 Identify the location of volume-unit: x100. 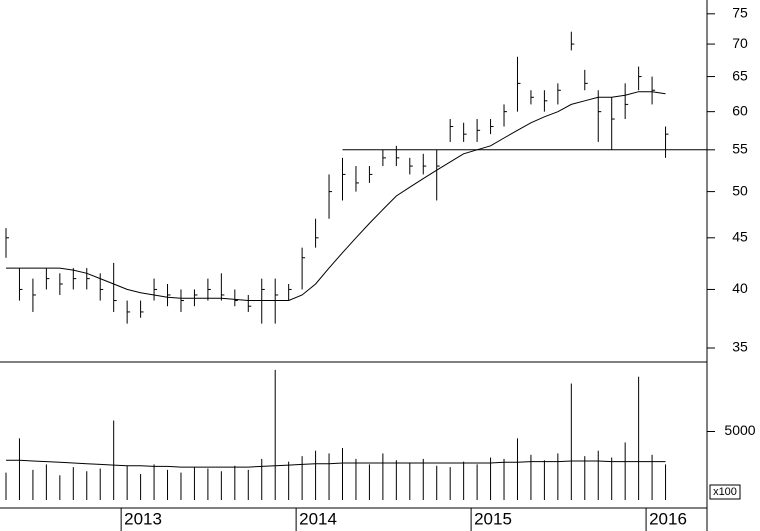
(725, 492).